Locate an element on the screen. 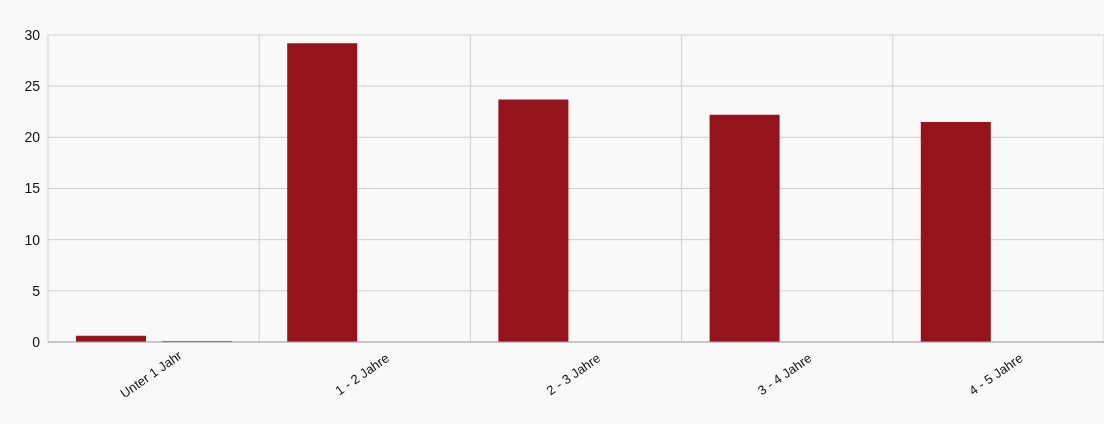  x-tick-label: 2 - 3 Jahre is located at coordinates (573, 374).